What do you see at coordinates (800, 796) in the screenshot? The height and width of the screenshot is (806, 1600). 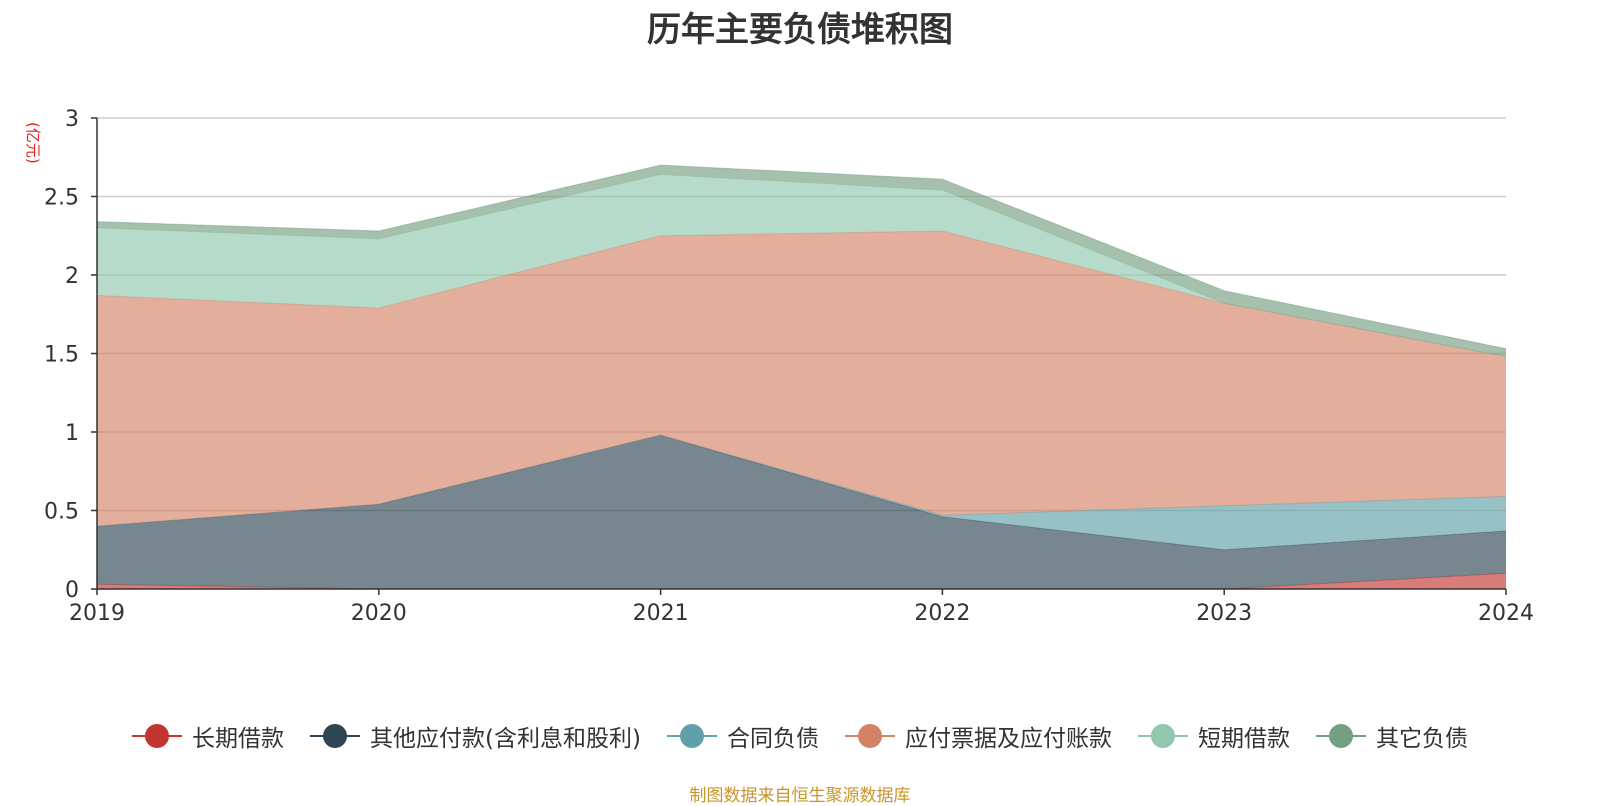 I see `source-note: 制图数据来自恒生聚源数据库` at bounding box center [800, 796].